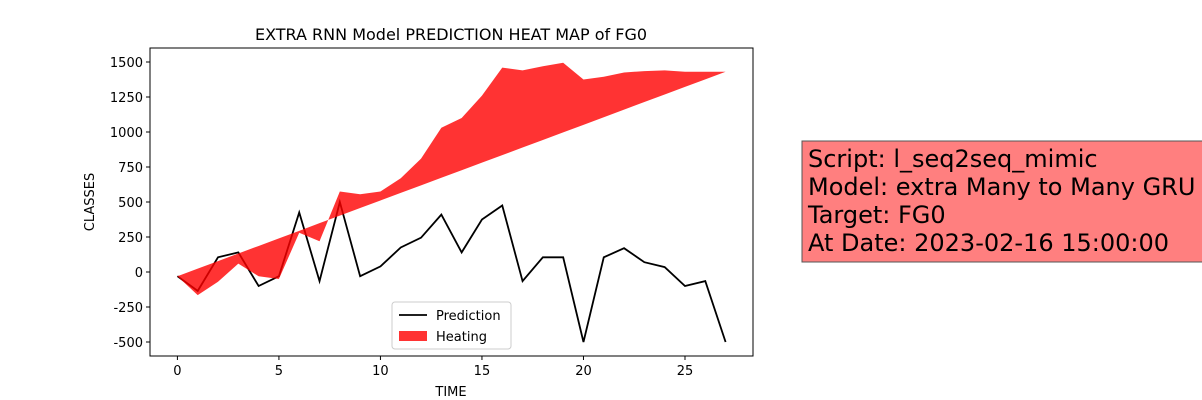 The width and height of the screenshot is (1202, 400). Describe the element at coordinates (450, 392) in the screenshot. I see `x-axis-label: TIME` at that location.